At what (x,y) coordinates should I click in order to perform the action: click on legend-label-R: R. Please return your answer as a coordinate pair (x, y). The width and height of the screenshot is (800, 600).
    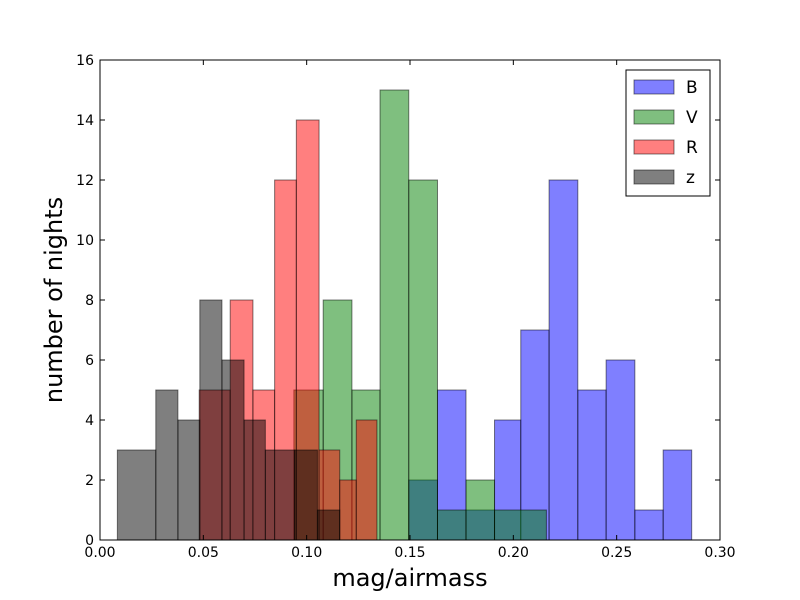
    Looking at the image, I should click on (692, 148).